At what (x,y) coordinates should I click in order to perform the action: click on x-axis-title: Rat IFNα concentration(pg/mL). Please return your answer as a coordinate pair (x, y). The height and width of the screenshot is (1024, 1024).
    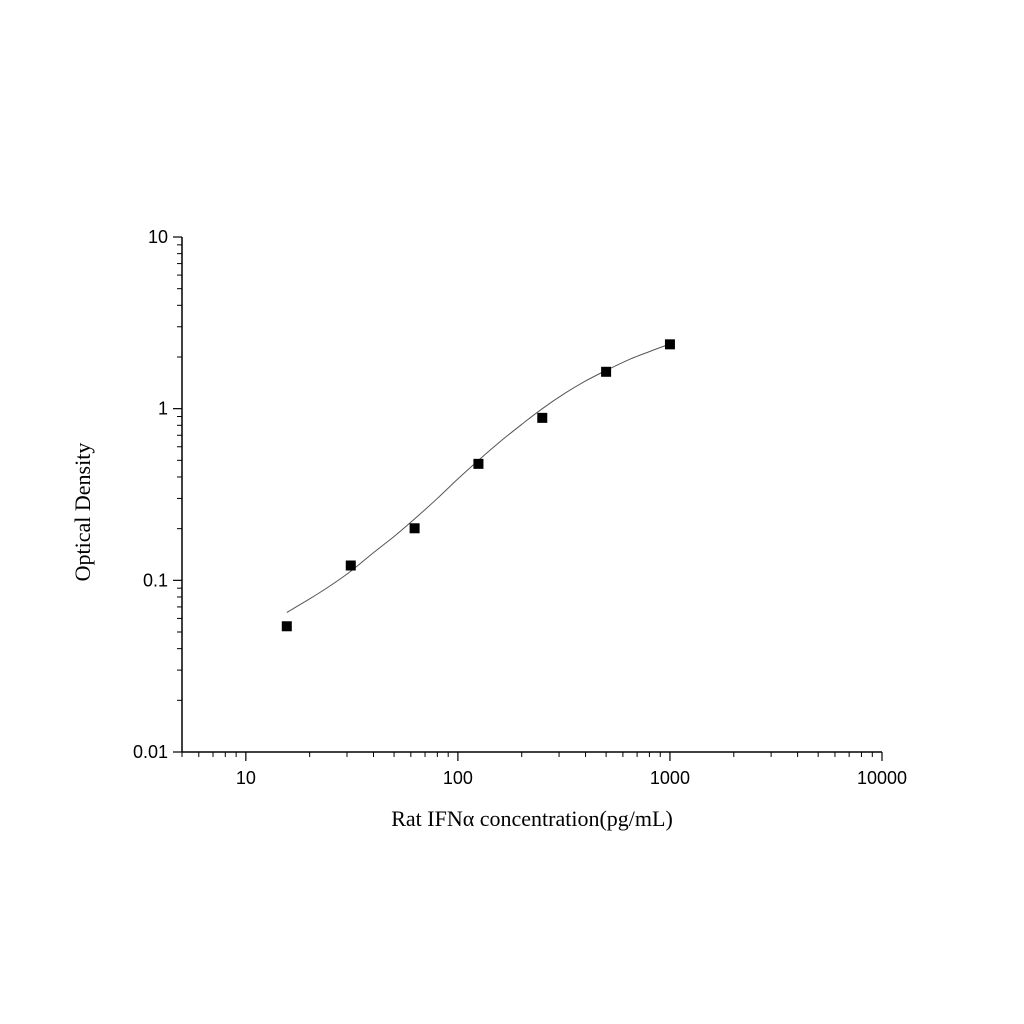
    Looking at the image, I should click on (532, 818).